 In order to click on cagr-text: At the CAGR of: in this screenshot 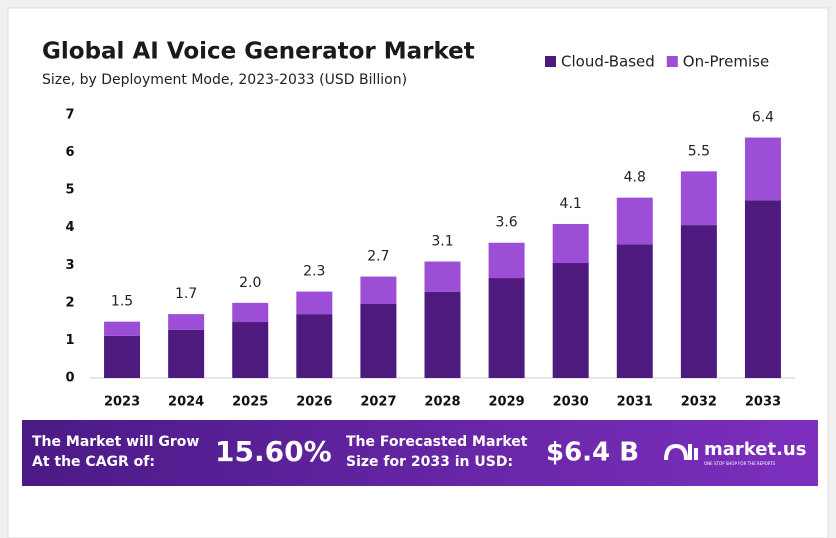, I will do `click(93, 462)`.